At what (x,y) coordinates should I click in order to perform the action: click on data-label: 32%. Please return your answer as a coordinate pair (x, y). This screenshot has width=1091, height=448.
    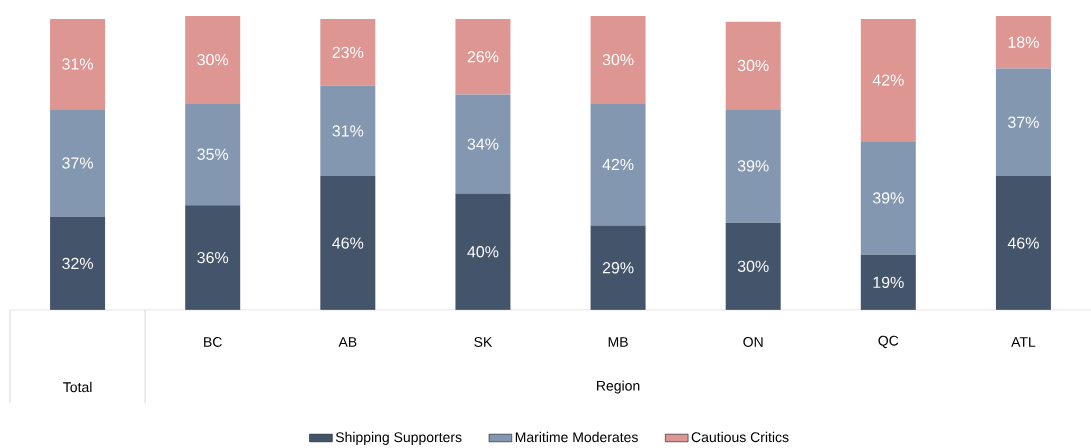
    Looking at the image, I should click on (78, 263).